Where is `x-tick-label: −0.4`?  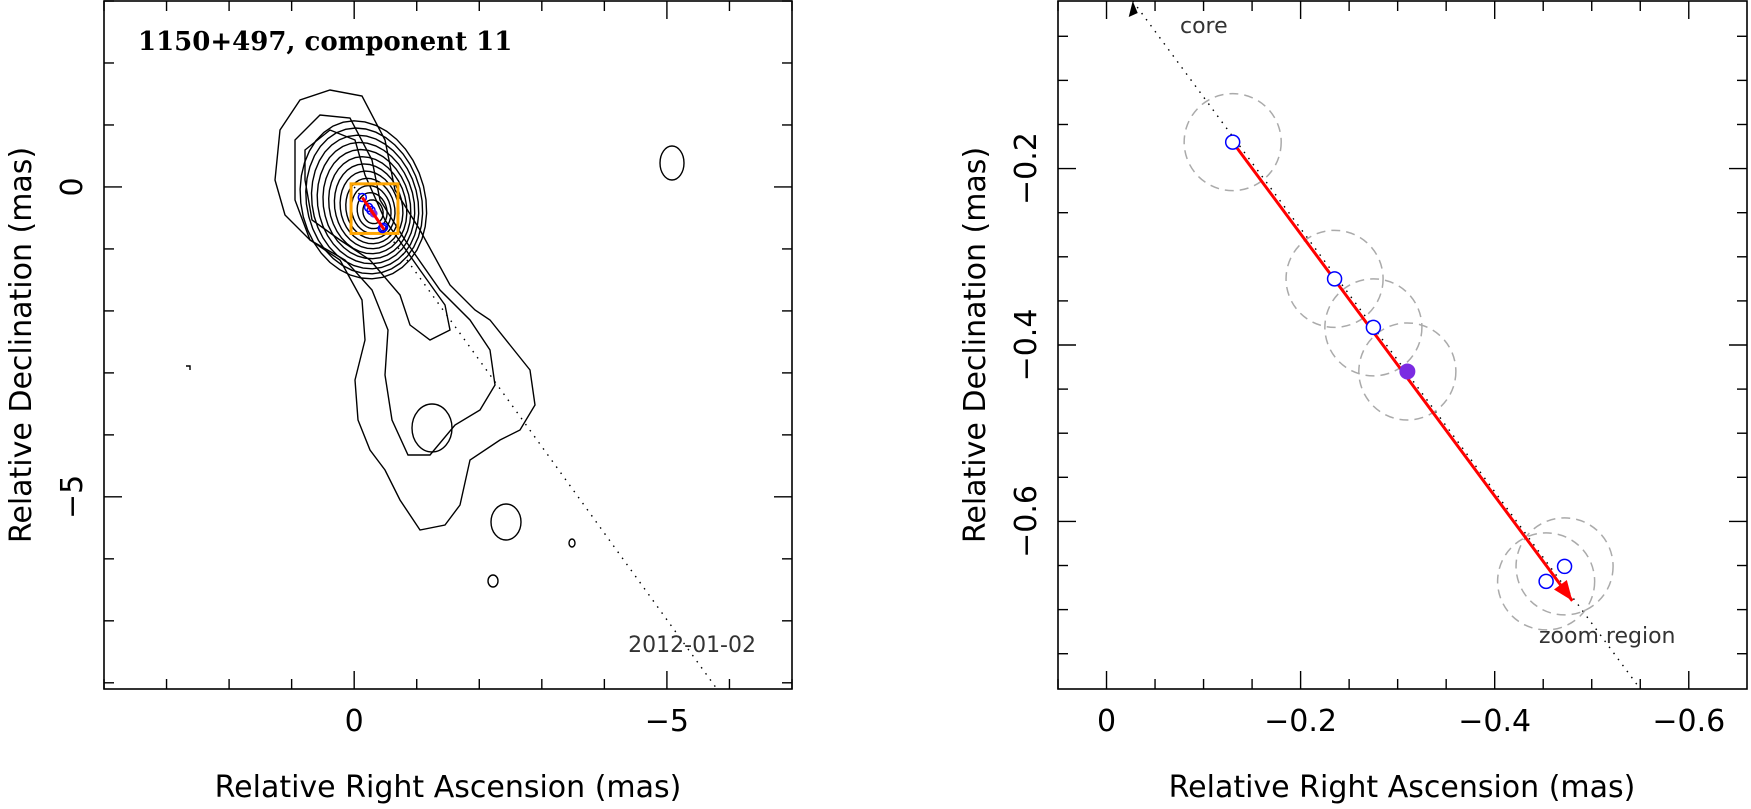
x-tick-label: −0.4 is located at coordinates (1494, 721).